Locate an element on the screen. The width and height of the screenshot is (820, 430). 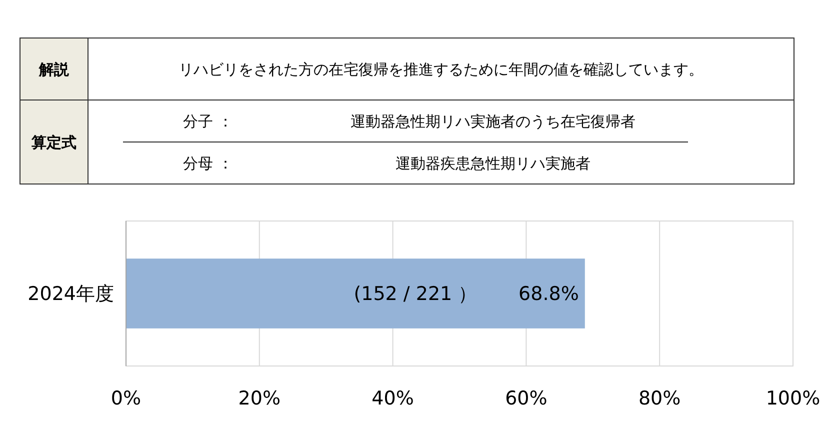
x-tick-label: 20% is located at coordinates (259, 399).